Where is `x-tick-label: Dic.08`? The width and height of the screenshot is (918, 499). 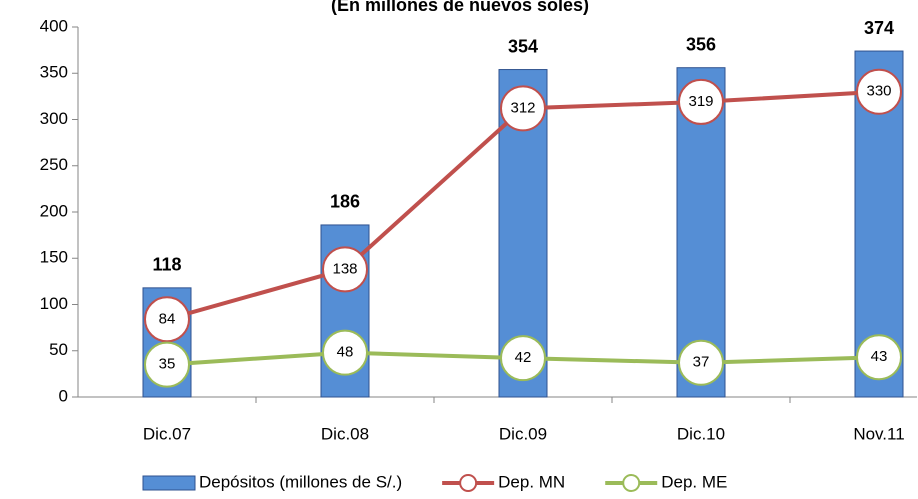
x-tick-label: Dic.08 is located at coordinates (345, 433).